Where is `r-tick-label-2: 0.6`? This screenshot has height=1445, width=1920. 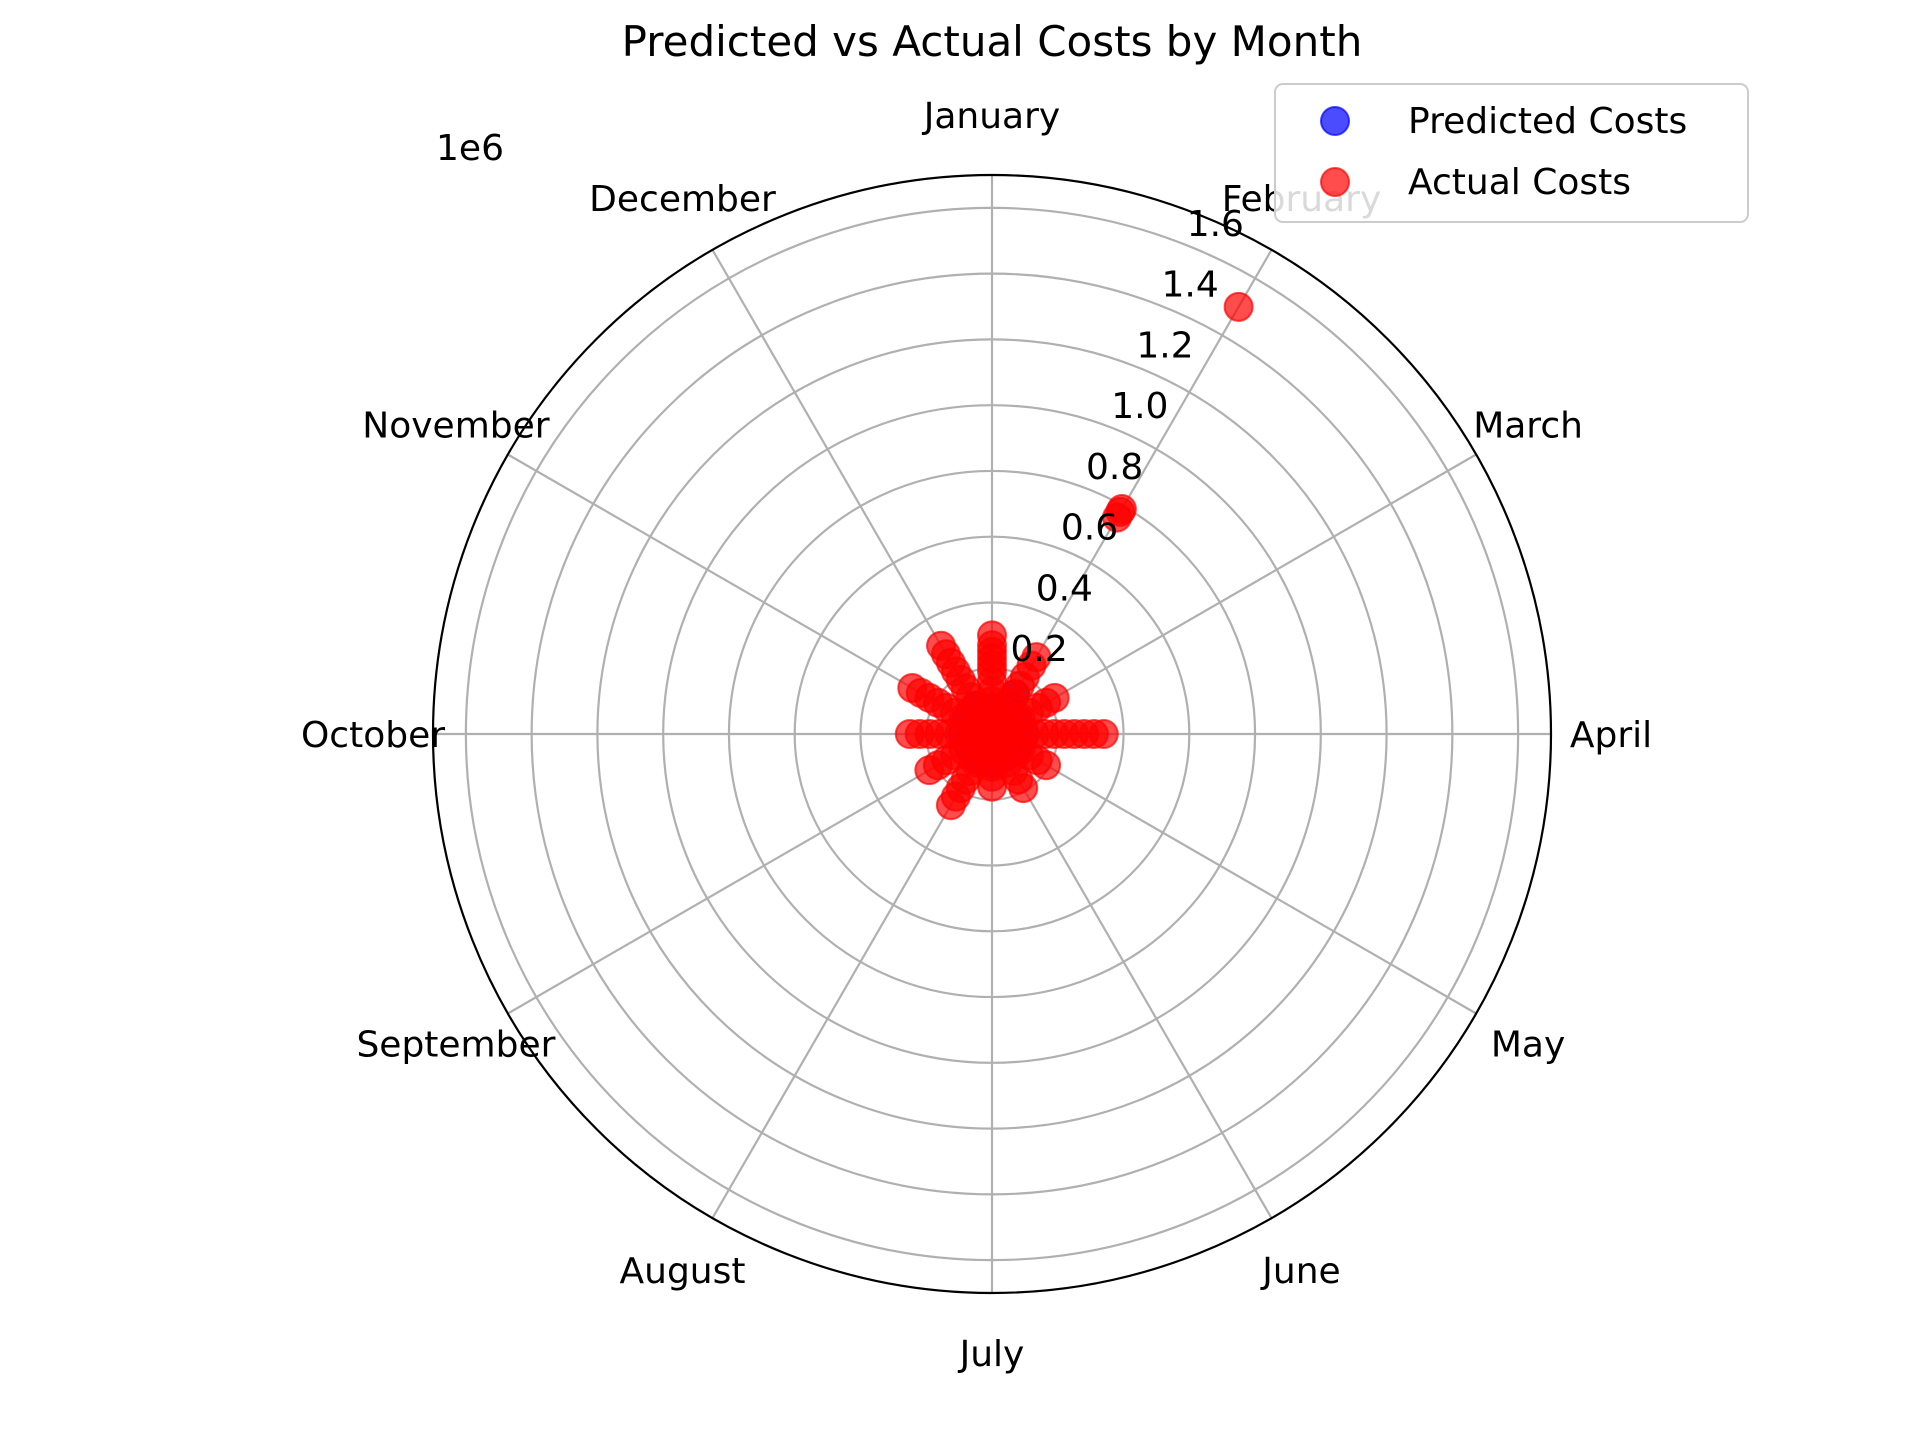 r-tick-label-2: 0.6 is located at coordinates (1089, 528).